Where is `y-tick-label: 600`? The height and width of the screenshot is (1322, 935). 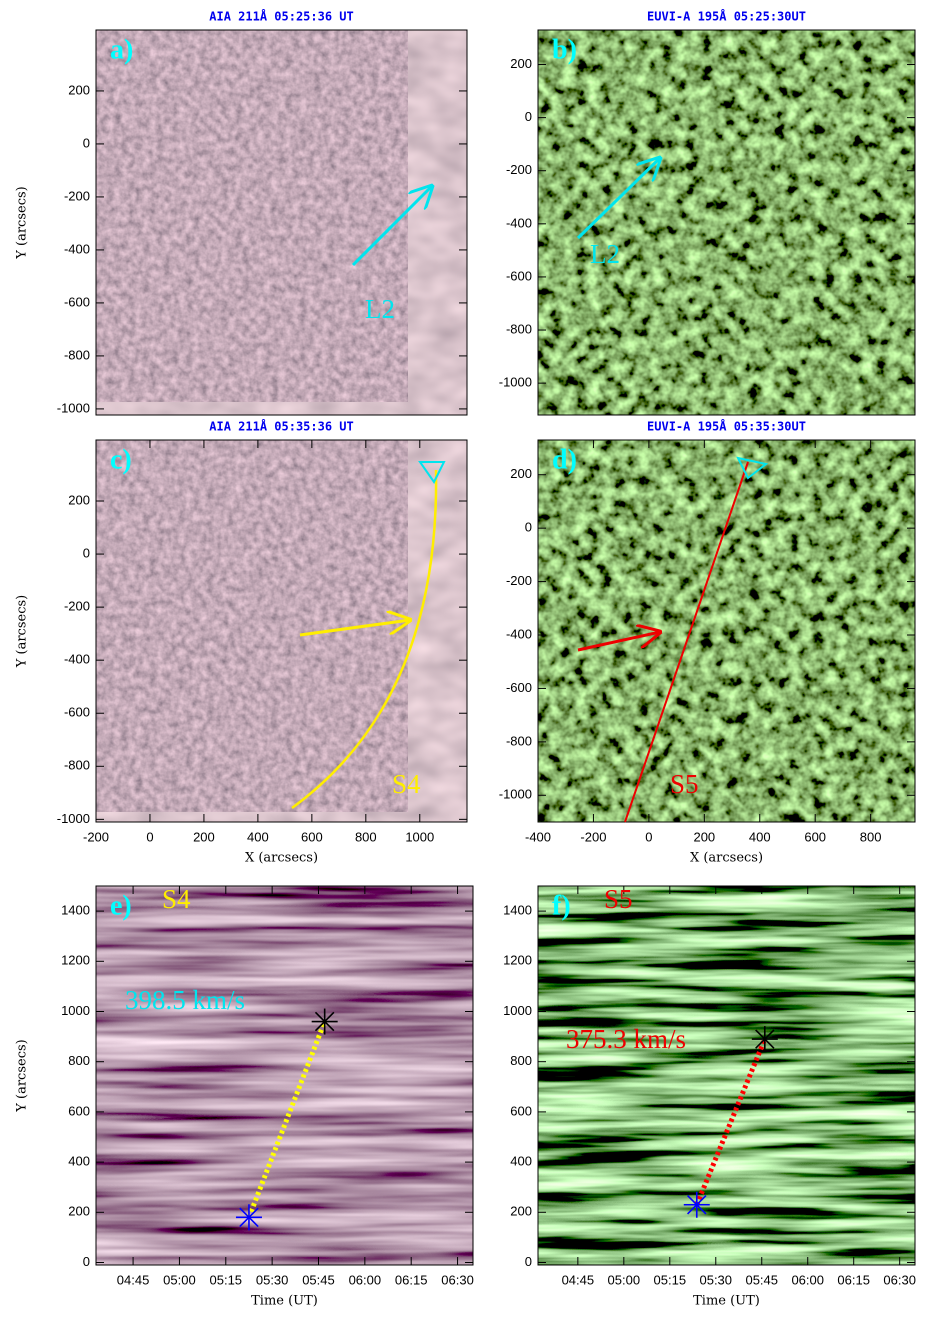
y-tick-label: 600 is located at coordinates (79, 1110).